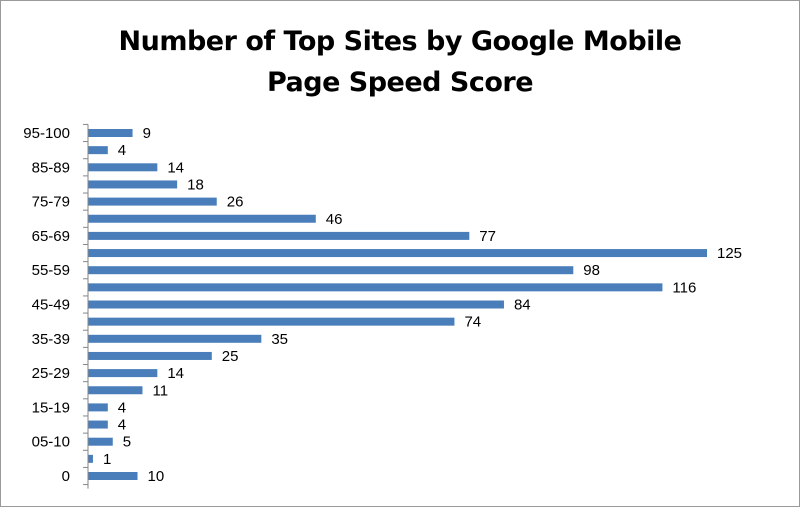 The height and width of the screenshot is (507, 800). What do you see at coordinates (684, 287) in the screenshot?
I see `value-label-50-54: 116` at bounding box center [684, 287].